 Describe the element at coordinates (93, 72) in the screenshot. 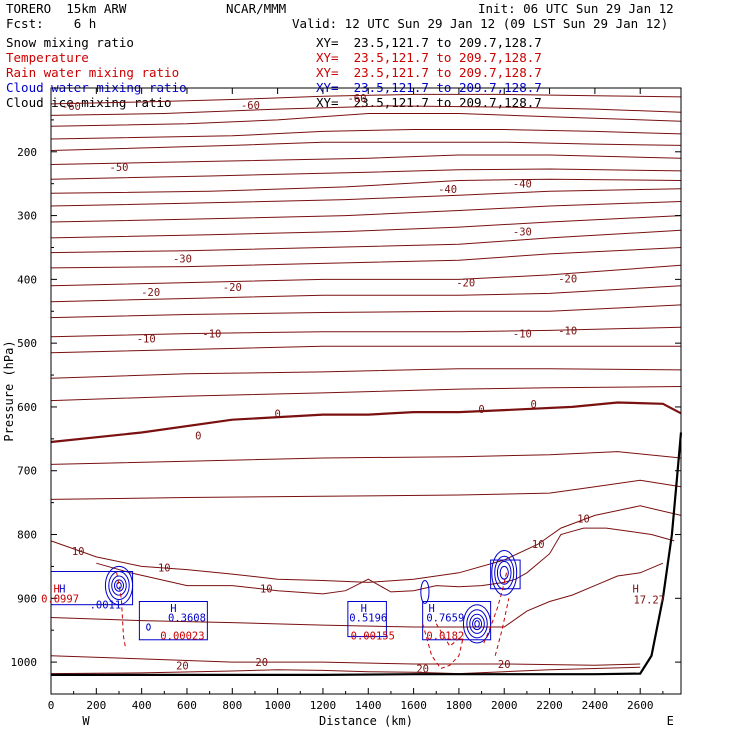

I see `field-label-rain-water: Rain water mixing ratio` at that location.